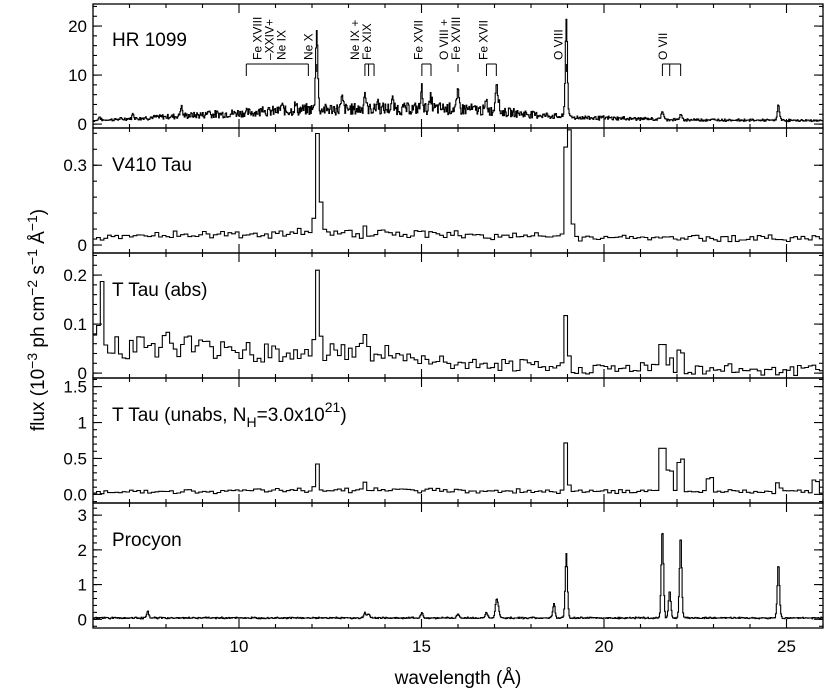 This screenshot has height=691, width=826. Describe the element at coordinates (159, 290) in the screenshot. I see `panel-label: T Tau (abs)` at that location.